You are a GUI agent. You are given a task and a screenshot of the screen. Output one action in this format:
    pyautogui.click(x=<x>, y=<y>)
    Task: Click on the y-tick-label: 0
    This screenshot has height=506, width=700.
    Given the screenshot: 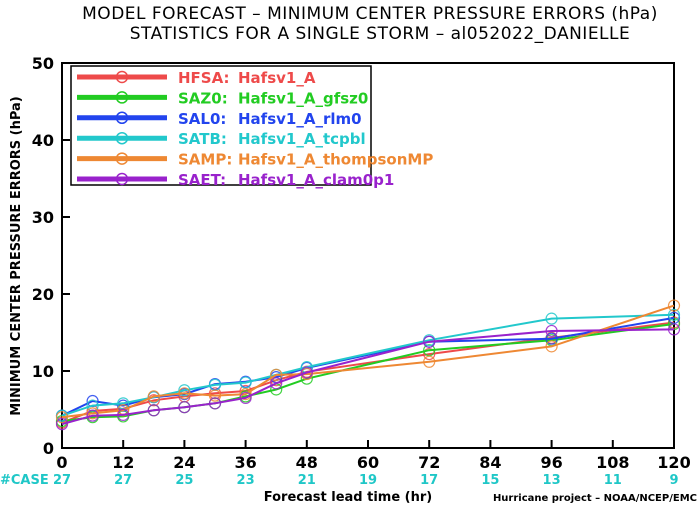 What is the action you would take?
    pyautogui.click(x=48, y=448)
    